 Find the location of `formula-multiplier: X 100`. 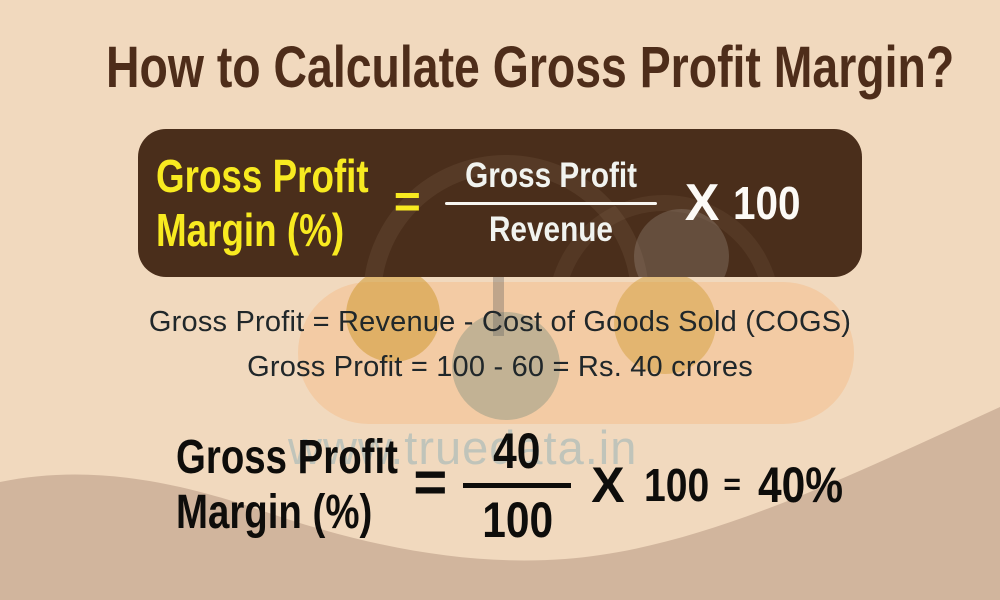

formula-multiplier: X 100 is located at coordinates (742, 203).